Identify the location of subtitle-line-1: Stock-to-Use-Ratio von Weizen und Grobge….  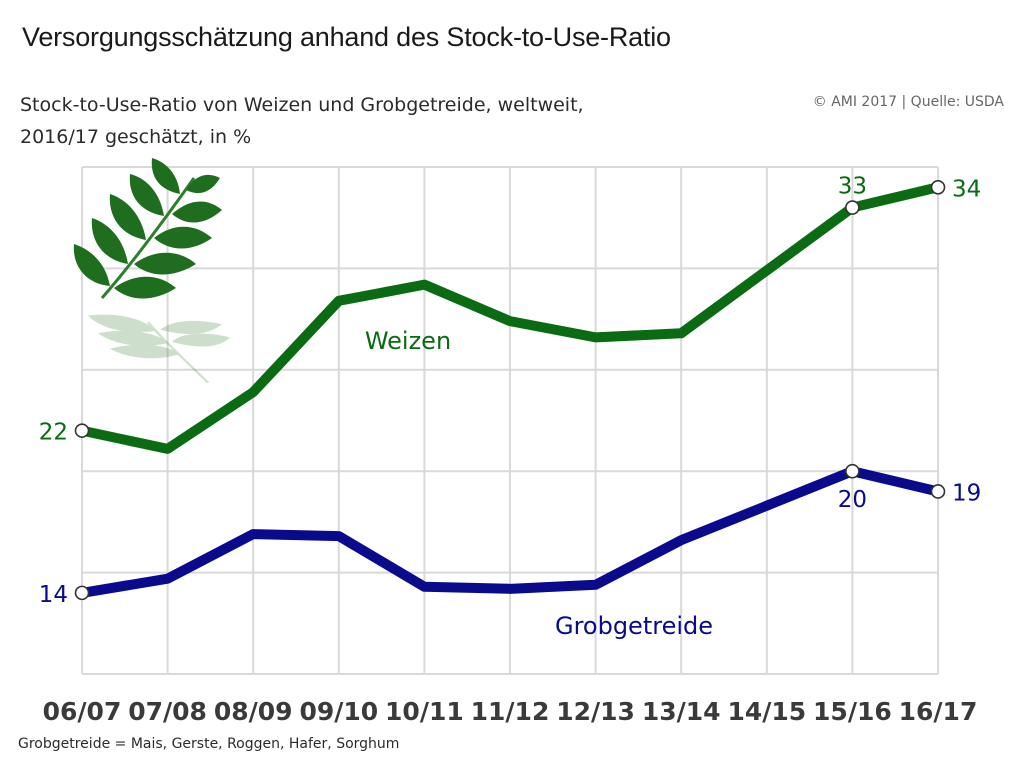
(302, 105).